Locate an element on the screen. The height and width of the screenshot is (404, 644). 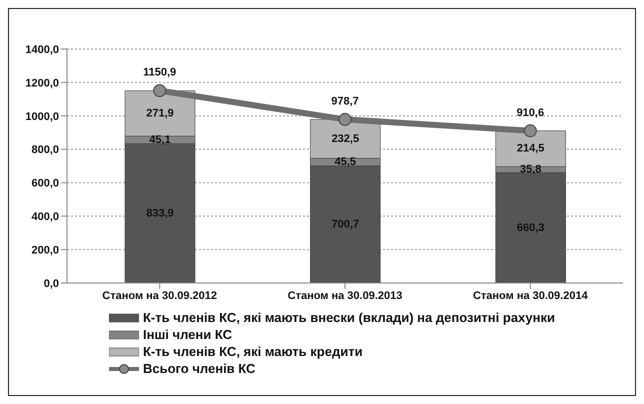
data-label: 232,5 is located at coordinates (346, 138).